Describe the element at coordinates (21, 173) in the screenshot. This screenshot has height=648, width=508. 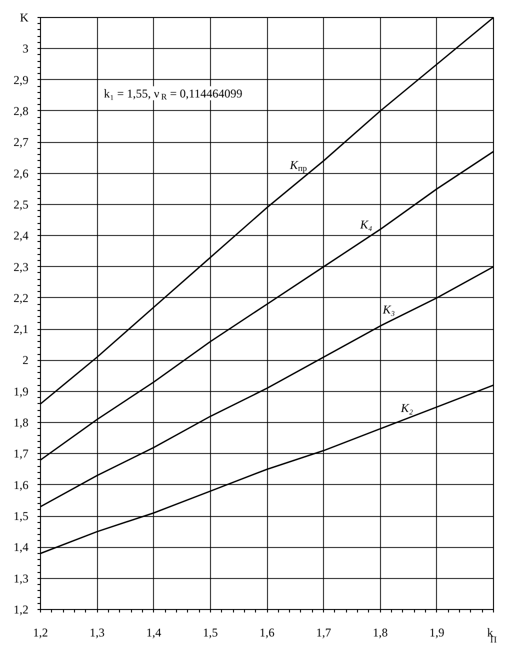
I see `y-tick-label: 2,6` at that location.